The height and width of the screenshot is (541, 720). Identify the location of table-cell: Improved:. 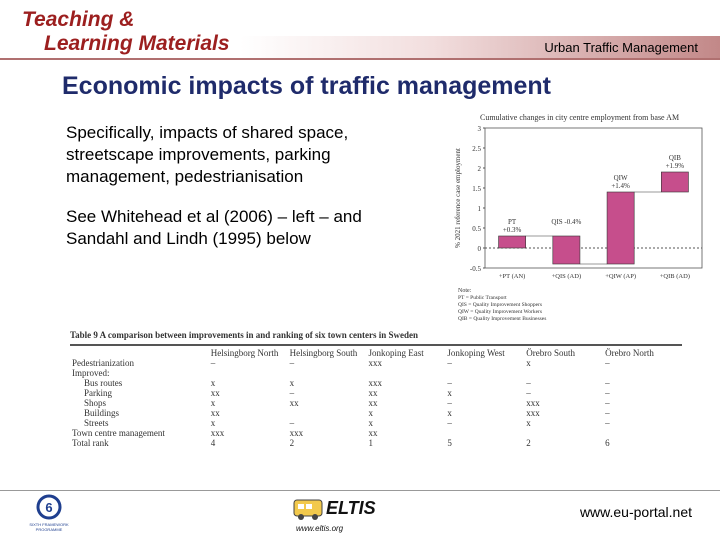
(91, 373).